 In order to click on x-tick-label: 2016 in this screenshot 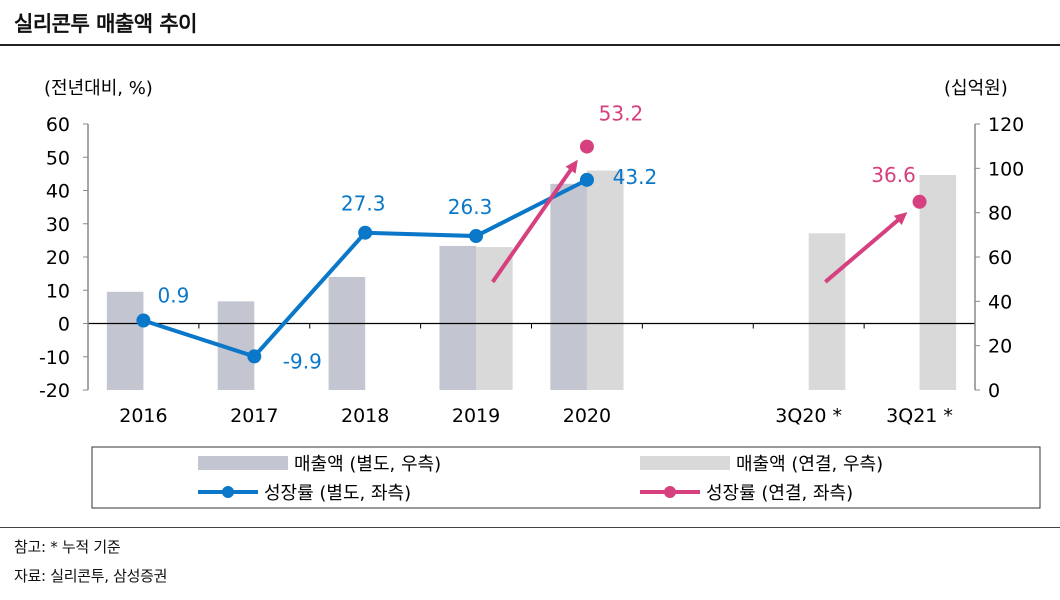, I will do `click(143, 416)`.